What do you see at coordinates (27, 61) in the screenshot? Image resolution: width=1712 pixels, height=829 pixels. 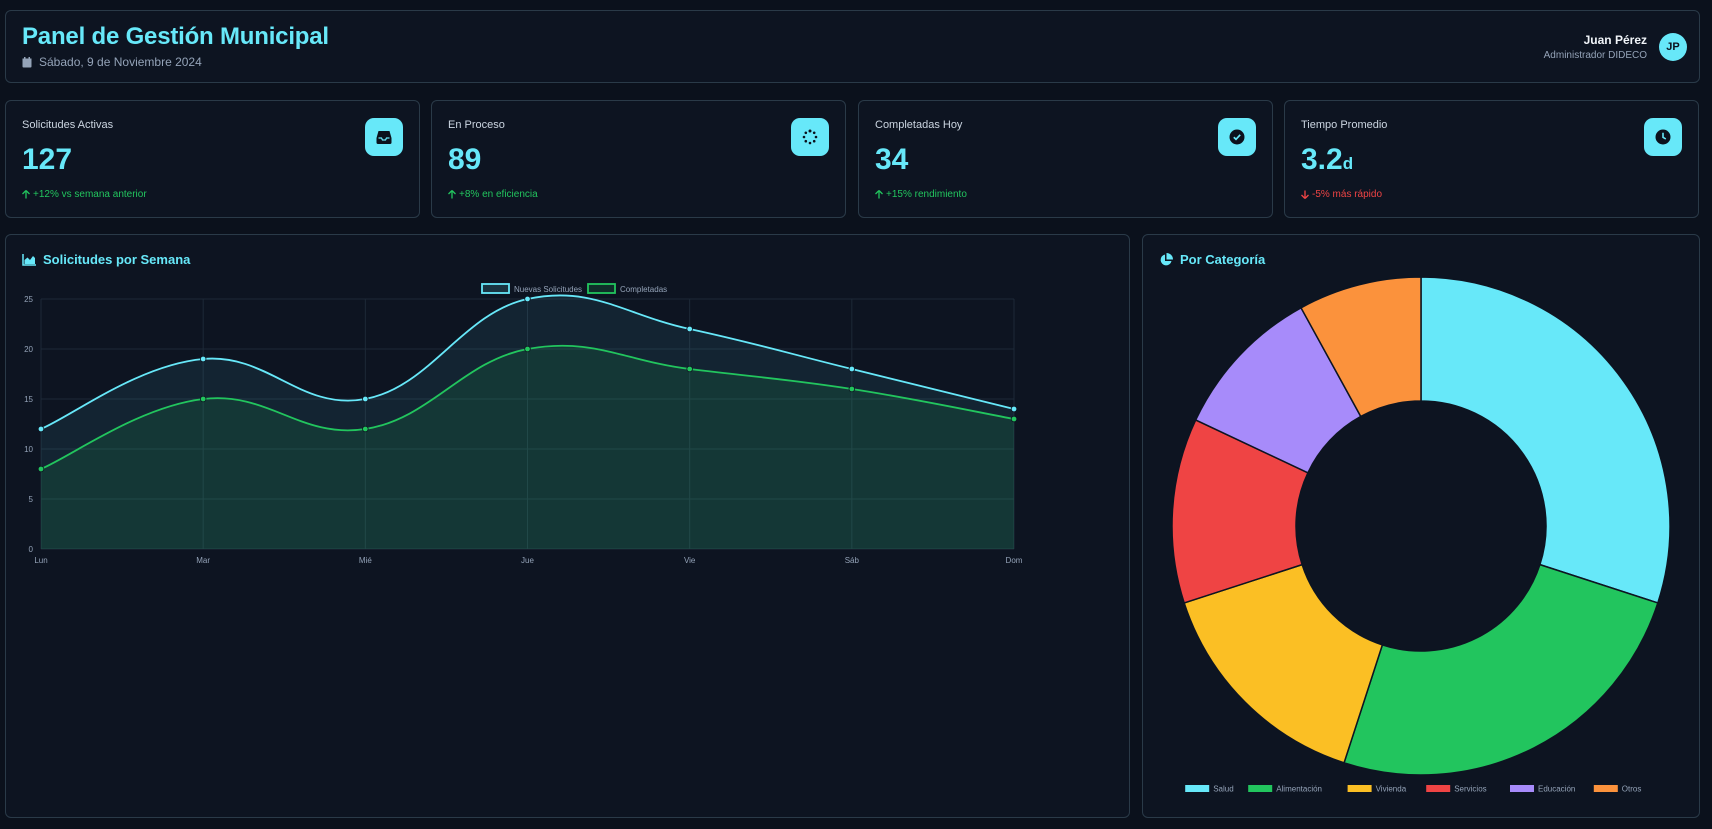 I see `calendar-icon` at bounding box center [27, 61].